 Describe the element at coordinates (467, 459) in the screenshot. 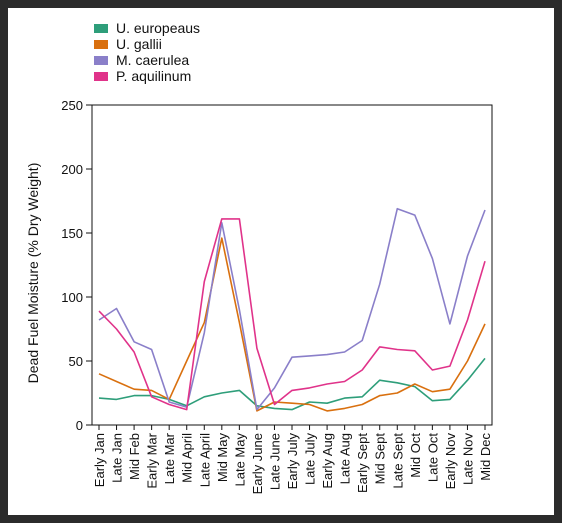

I see `x-tick-label: Late Nov` at that location.